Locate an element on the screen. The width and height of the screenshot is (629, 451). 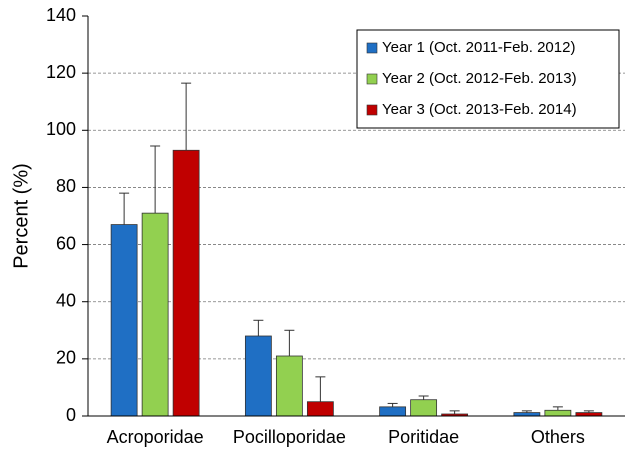
x-tick-label: Pocilloporidae is located at coordinates (289, 437).